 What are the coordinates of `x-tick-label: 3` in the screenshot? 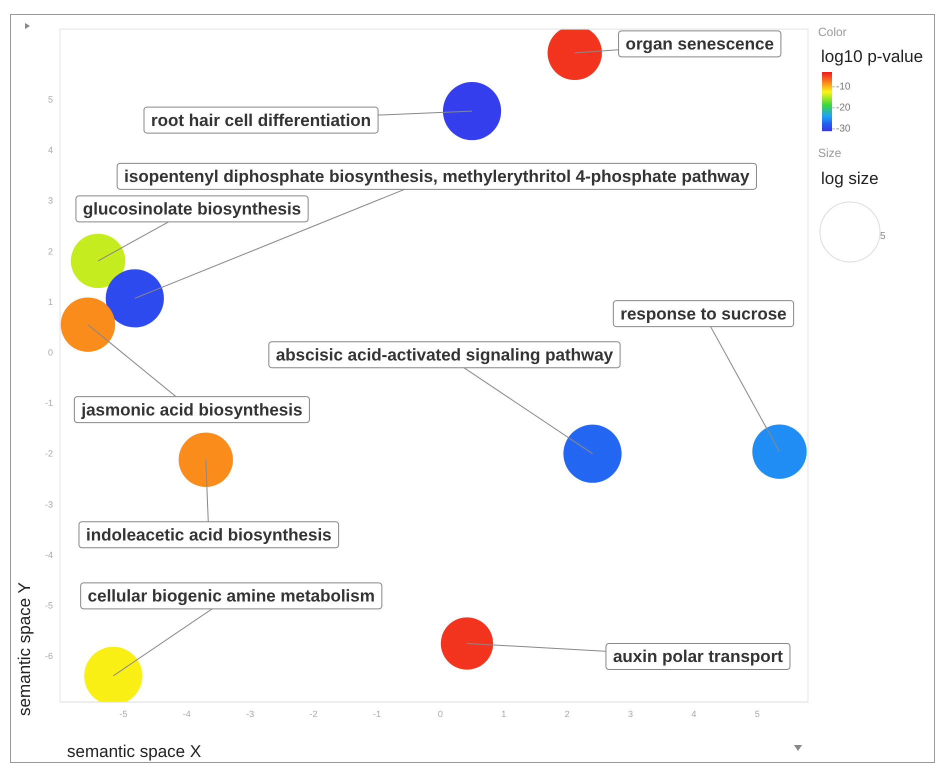 It's located at (631, 714).